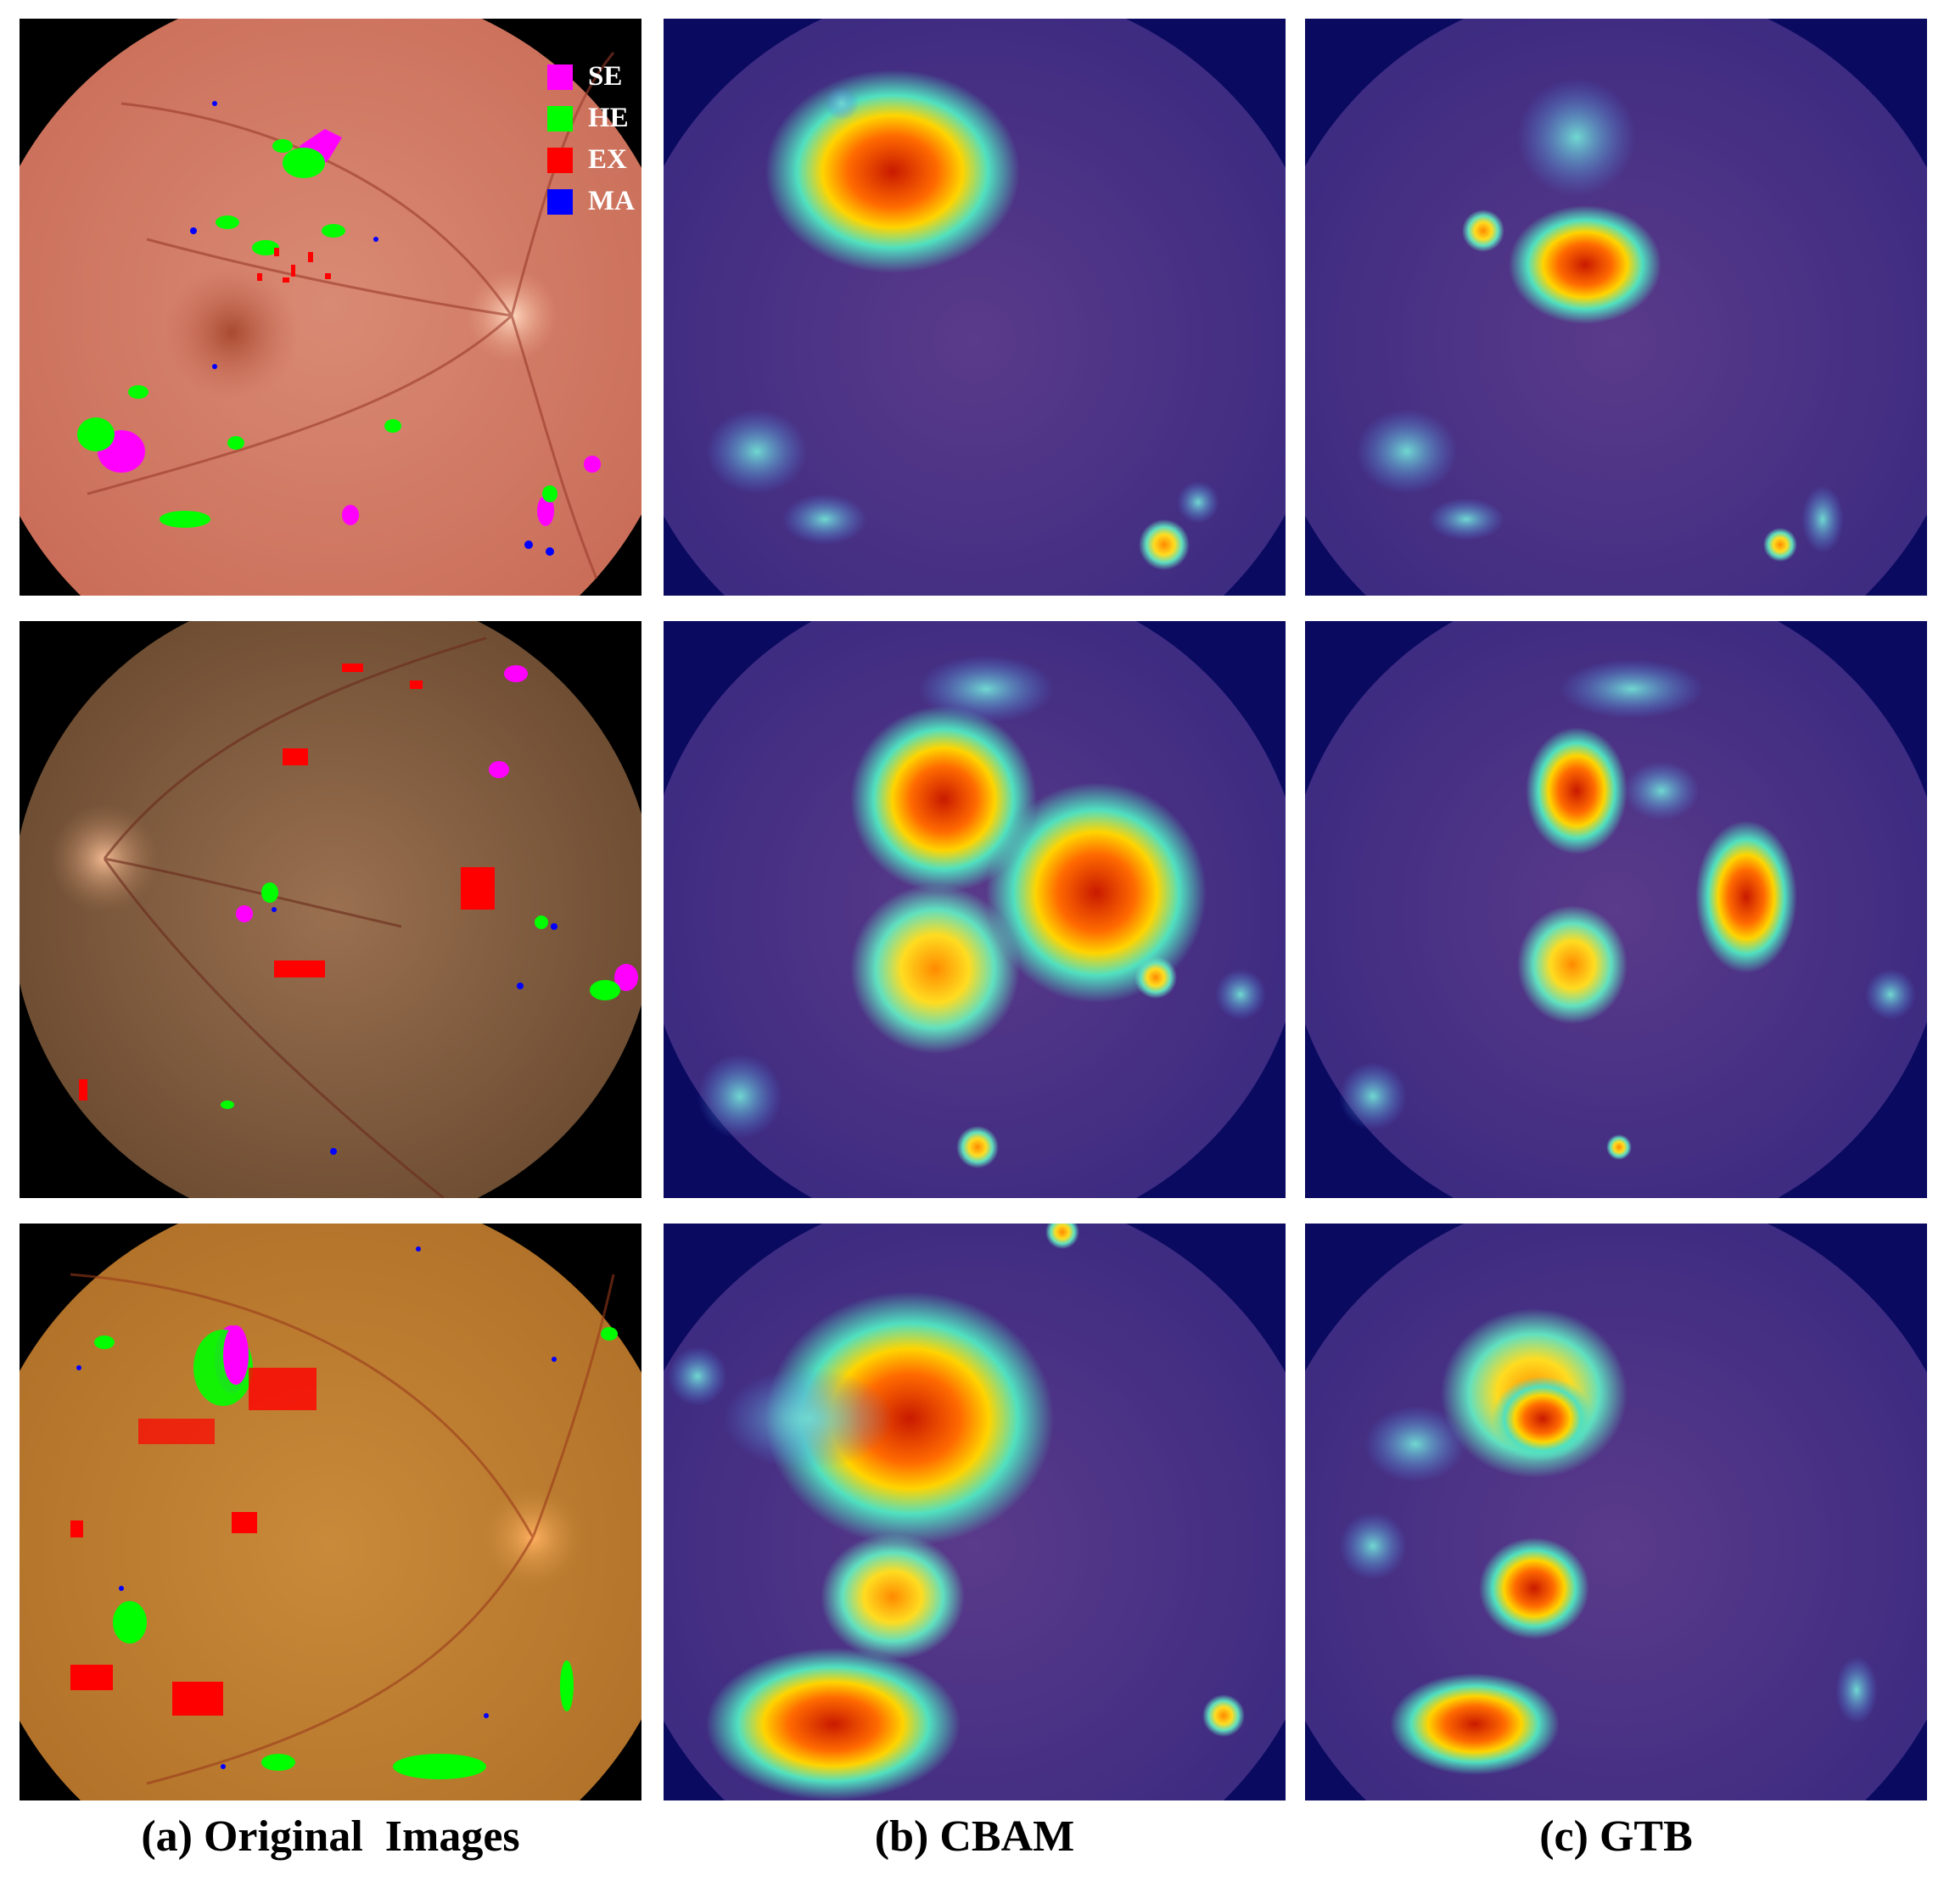  Describe the element at coordinates (612, 201) in the screenshot. I see `legend-label-ma: MA` at that location.